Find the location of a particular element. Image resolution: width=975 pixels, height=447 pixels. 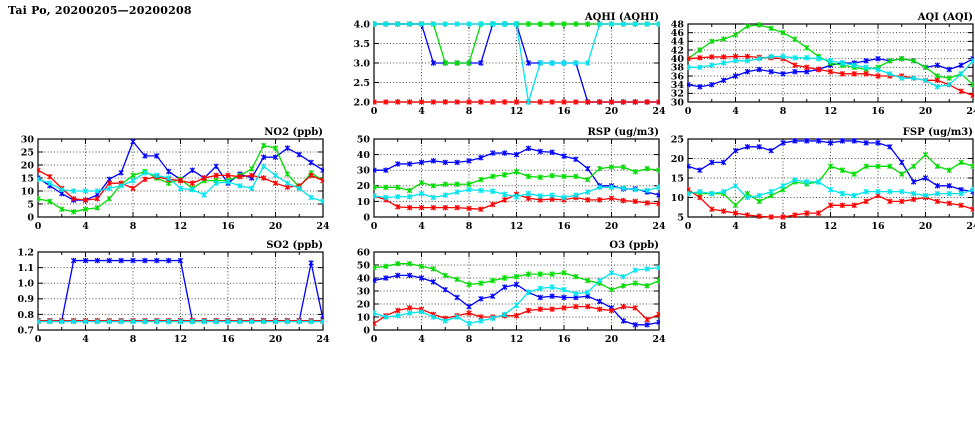

chart-panel-rsp: 0 4 8 12 16 20 24 0 10 20 30 40 50 RSP (ug/m3) is located at coordinates (501, 181).